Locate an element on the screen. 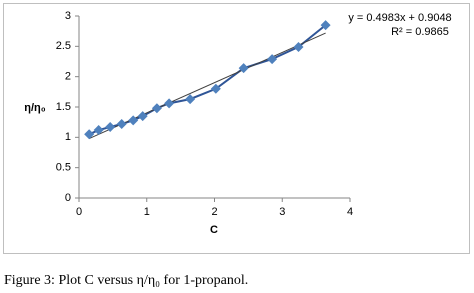  x-axis-label: C is located at coordinates (214, 230).